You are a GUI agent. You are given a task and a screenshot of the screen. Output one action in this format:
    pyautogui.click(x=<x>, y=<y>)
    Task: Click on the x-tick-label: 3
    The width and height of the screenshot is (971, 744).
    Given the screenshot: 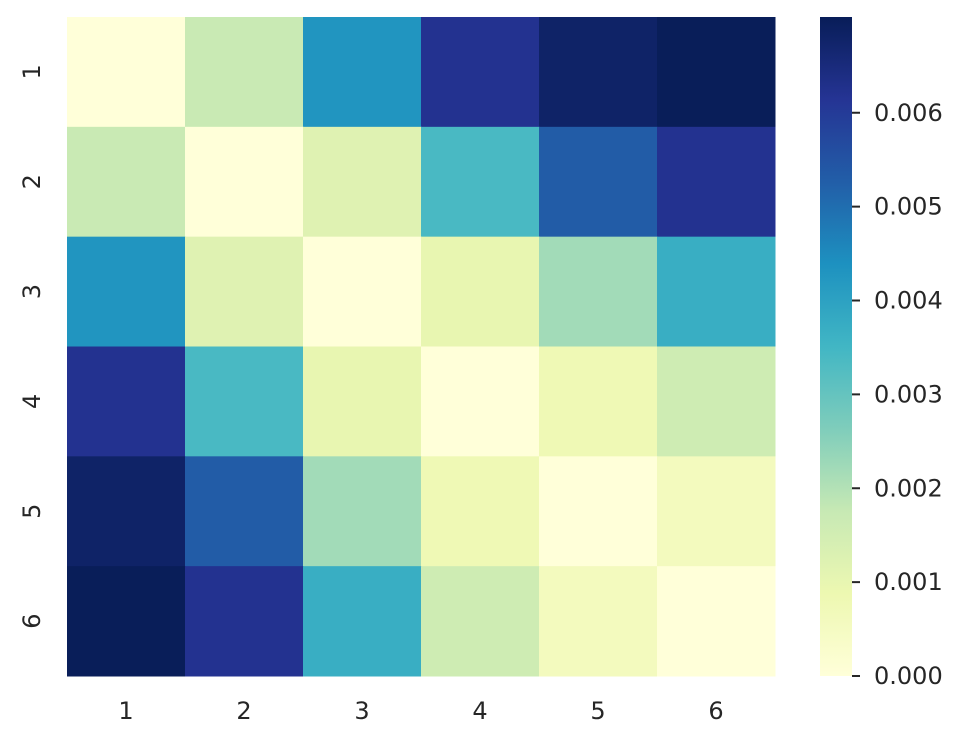 What is the action you would take?
    pyautogui.click(x=361, y=711)
    